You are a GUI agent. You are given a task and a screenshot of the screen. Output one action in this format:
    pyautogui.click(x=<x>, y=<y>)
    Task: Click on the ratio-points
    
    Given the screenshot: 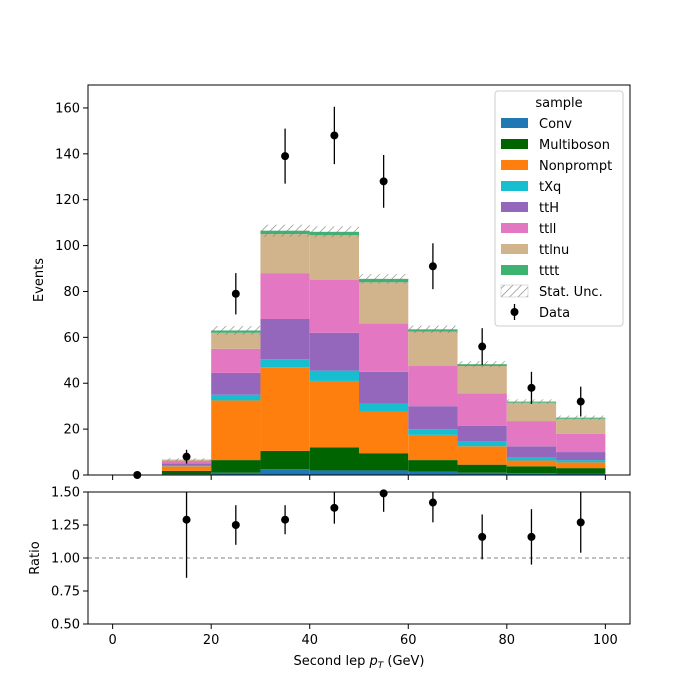 What is the action you would take?
    pyautogui.click(x=383, y=533)
    